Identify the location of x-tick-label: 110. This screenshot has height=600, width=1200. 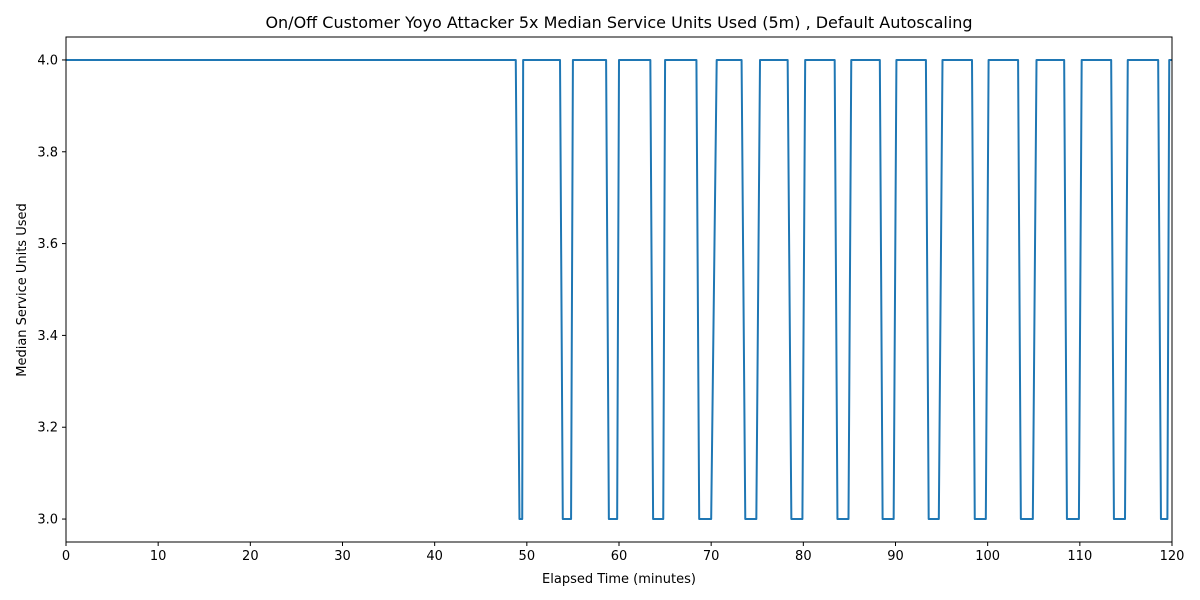
(1079, 556).